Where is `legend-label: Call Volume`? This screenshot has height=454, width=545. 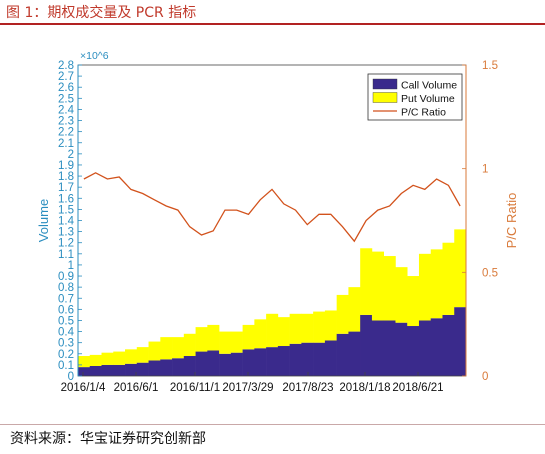 legend-label: Call Volume is located at coordinates (429, 86).